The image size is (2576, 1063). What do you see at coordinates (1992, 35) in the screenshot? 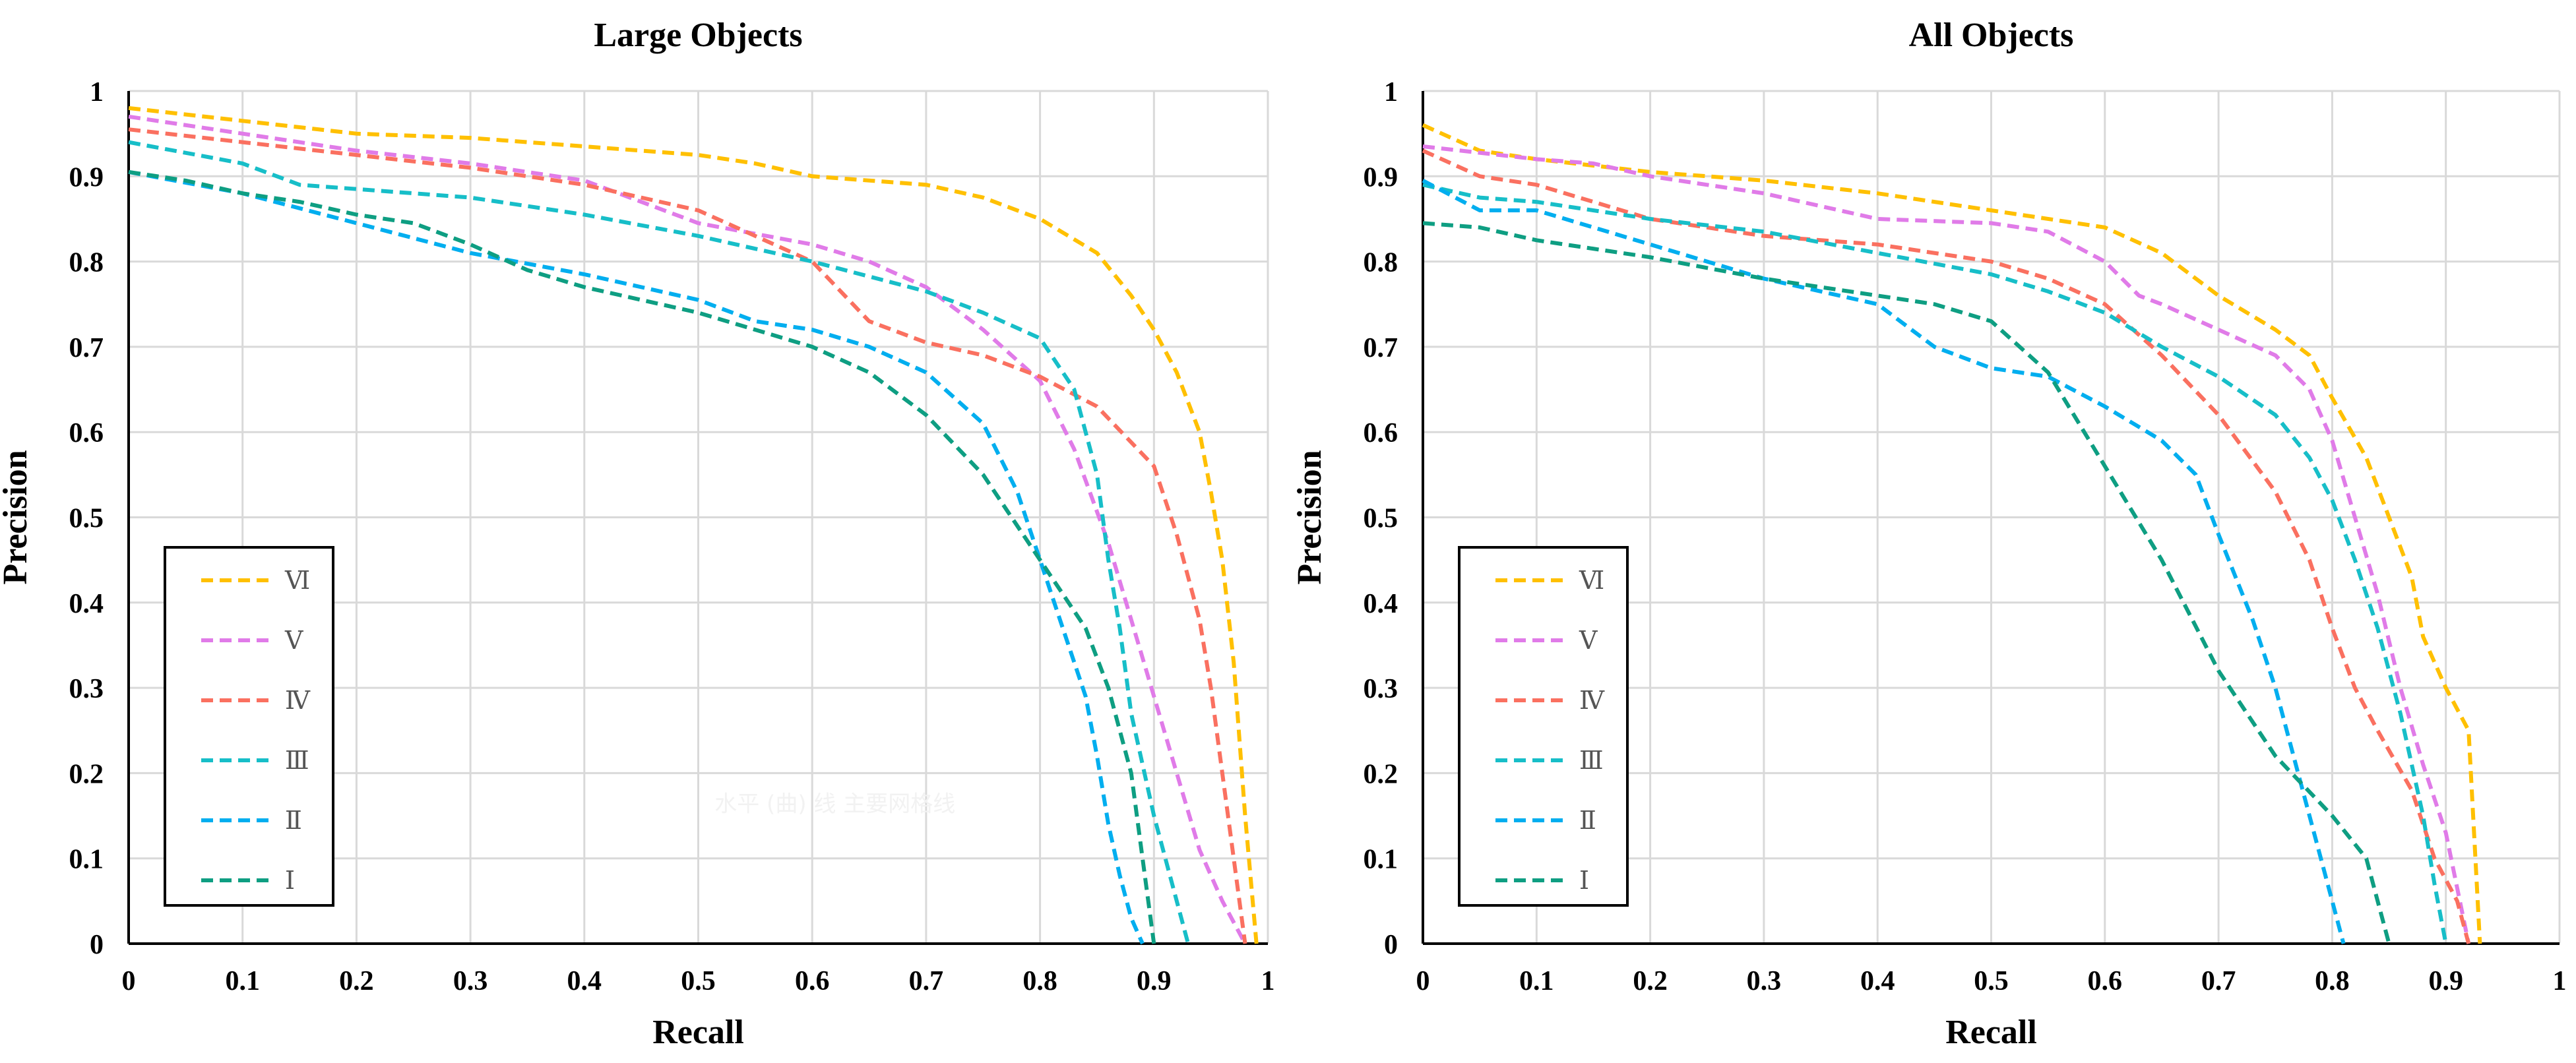
I see `chart-title: All Objects` at bounding box center [1992, 35].